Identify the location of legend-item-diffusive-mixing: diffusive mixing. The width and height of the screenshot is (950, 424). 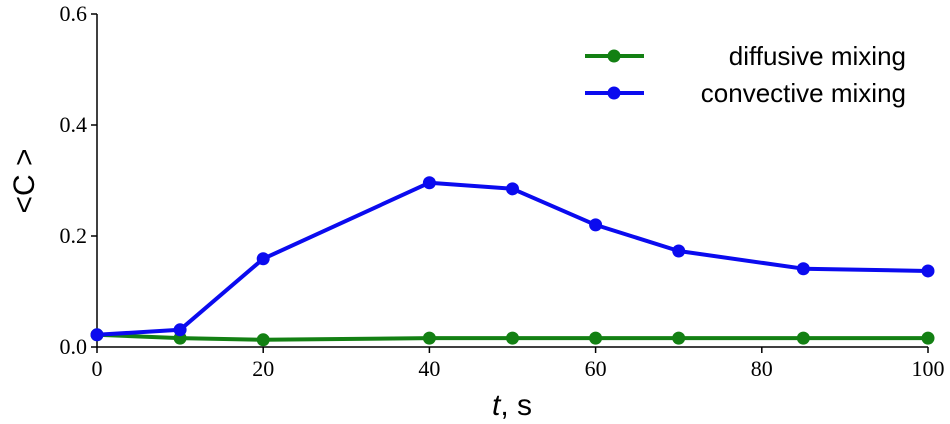
(745, 56).